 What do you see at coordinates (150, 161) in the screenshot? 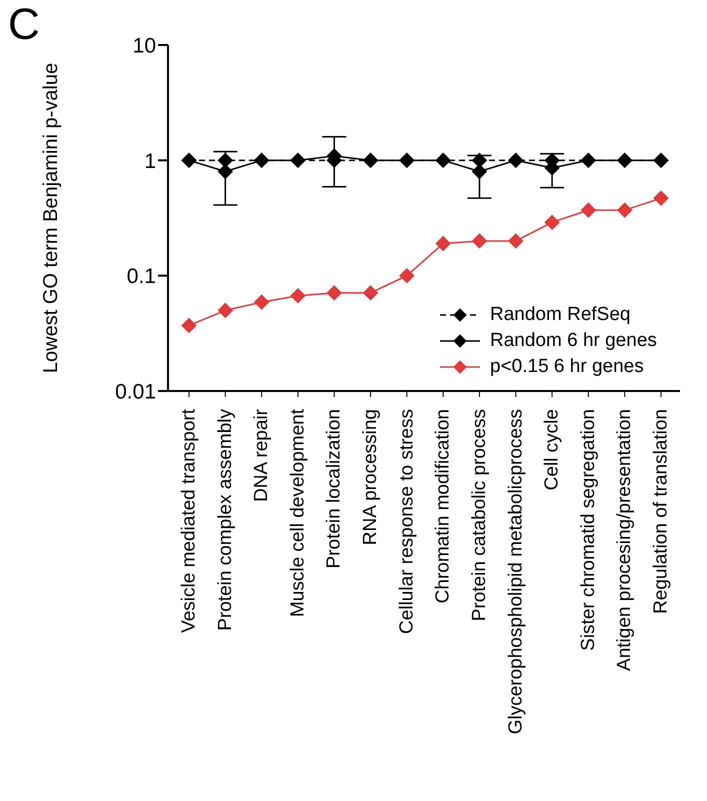
I see `y-tick-label: 1` at bounding box center [150, 161].